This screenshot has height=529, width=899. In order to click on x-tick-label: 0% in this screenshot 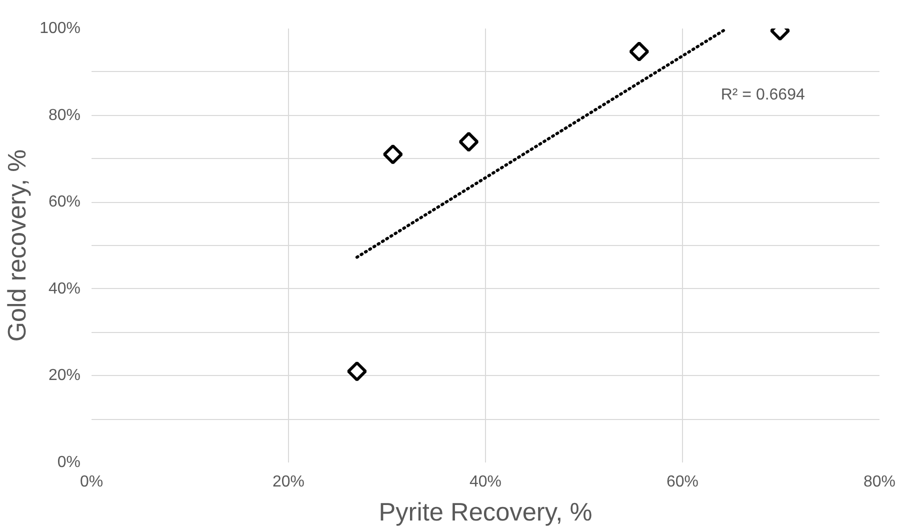, I will do `click(92, 482)`.